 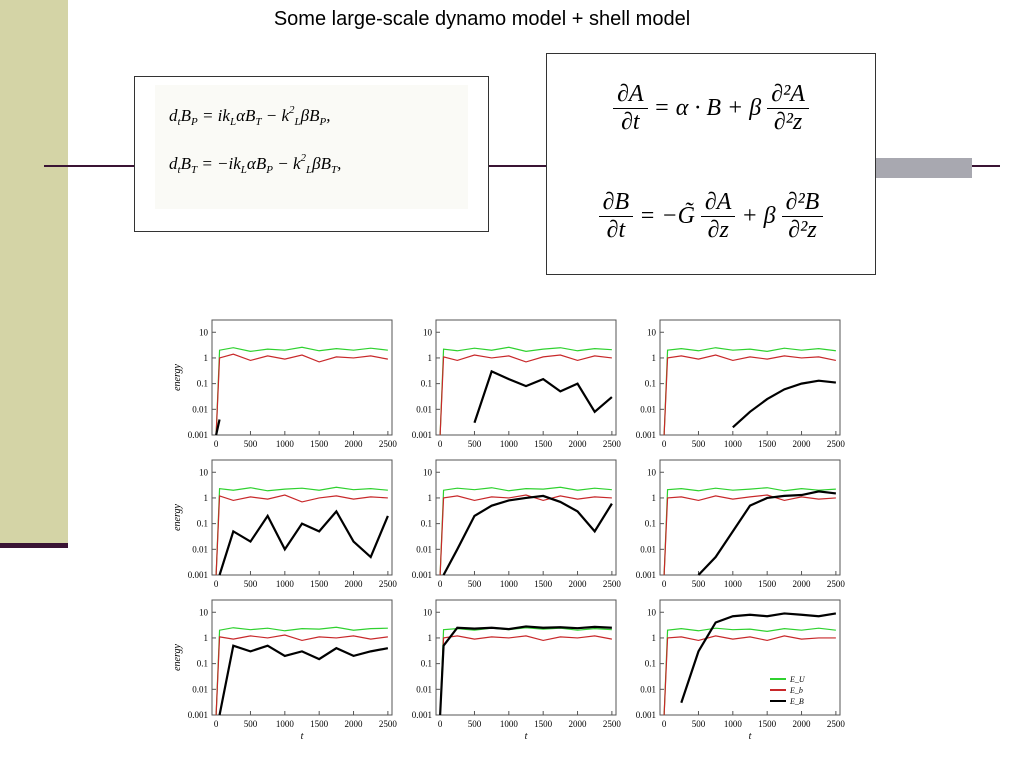 I want to click on equation-part: P, so click(x=269, y=170).